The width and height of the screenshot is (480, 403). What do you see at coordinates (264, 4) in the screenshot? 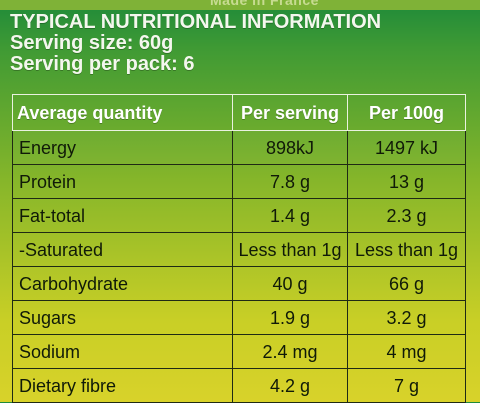
I see `made-in-text: Made in France` at bounding box center [264, 4].